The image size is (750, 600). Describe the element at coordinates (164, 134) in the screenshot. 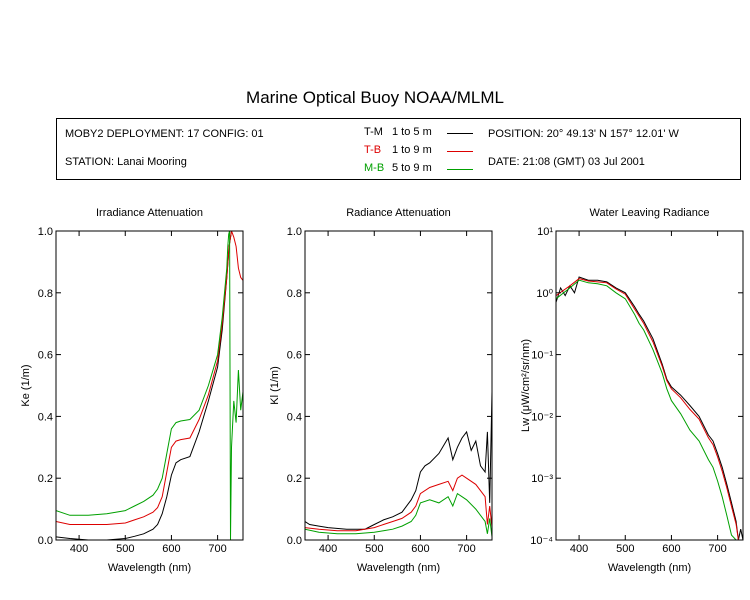

I see `deployment-text: MOBY2 DEPLOYMENT: 17 CONFIG: 01` at that location.